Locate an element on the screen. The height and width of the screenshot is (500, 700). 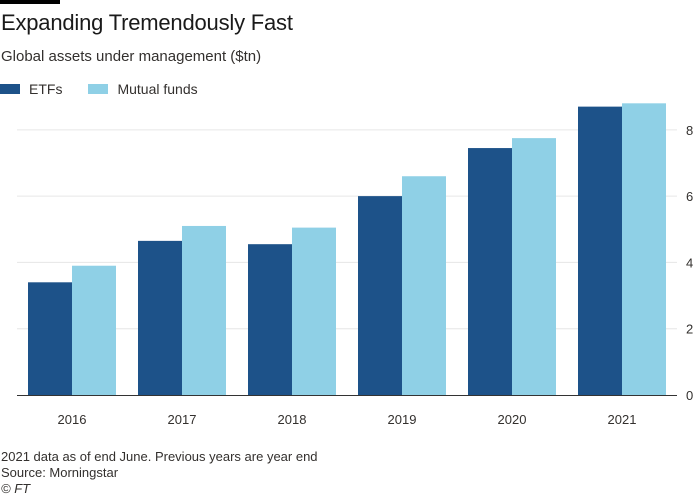
legend: ETFs Mutual funds is located at coordinates (112, 89).